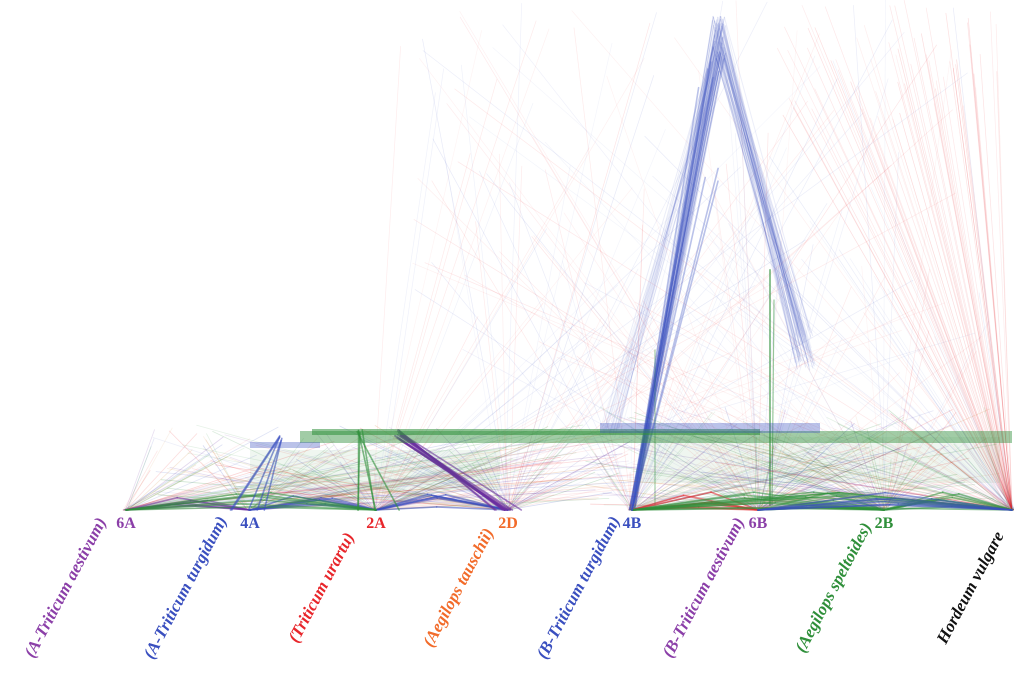 The height and width of the screenshot is (695, 1014). I want to click on node-code-2d: 2D, so click(508, 523).